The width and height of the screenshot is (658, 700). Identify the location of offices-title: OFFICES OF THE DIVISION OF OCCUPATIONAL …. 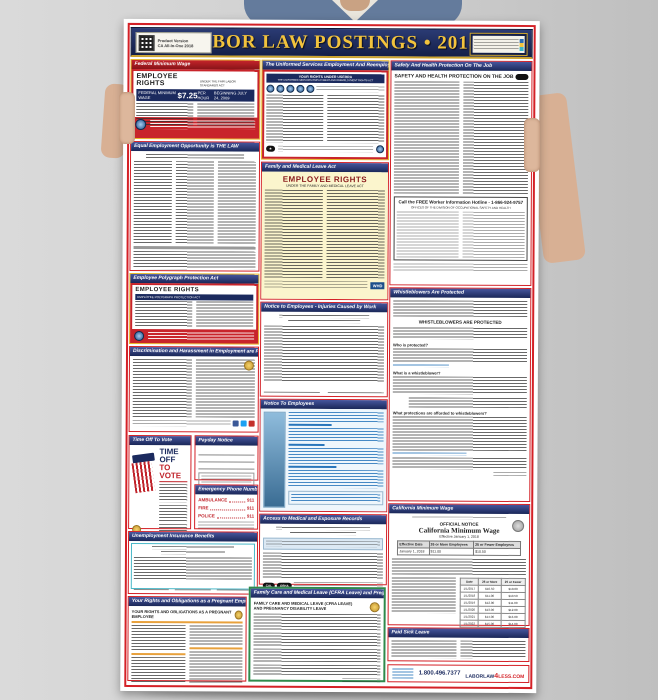
(460, 207).